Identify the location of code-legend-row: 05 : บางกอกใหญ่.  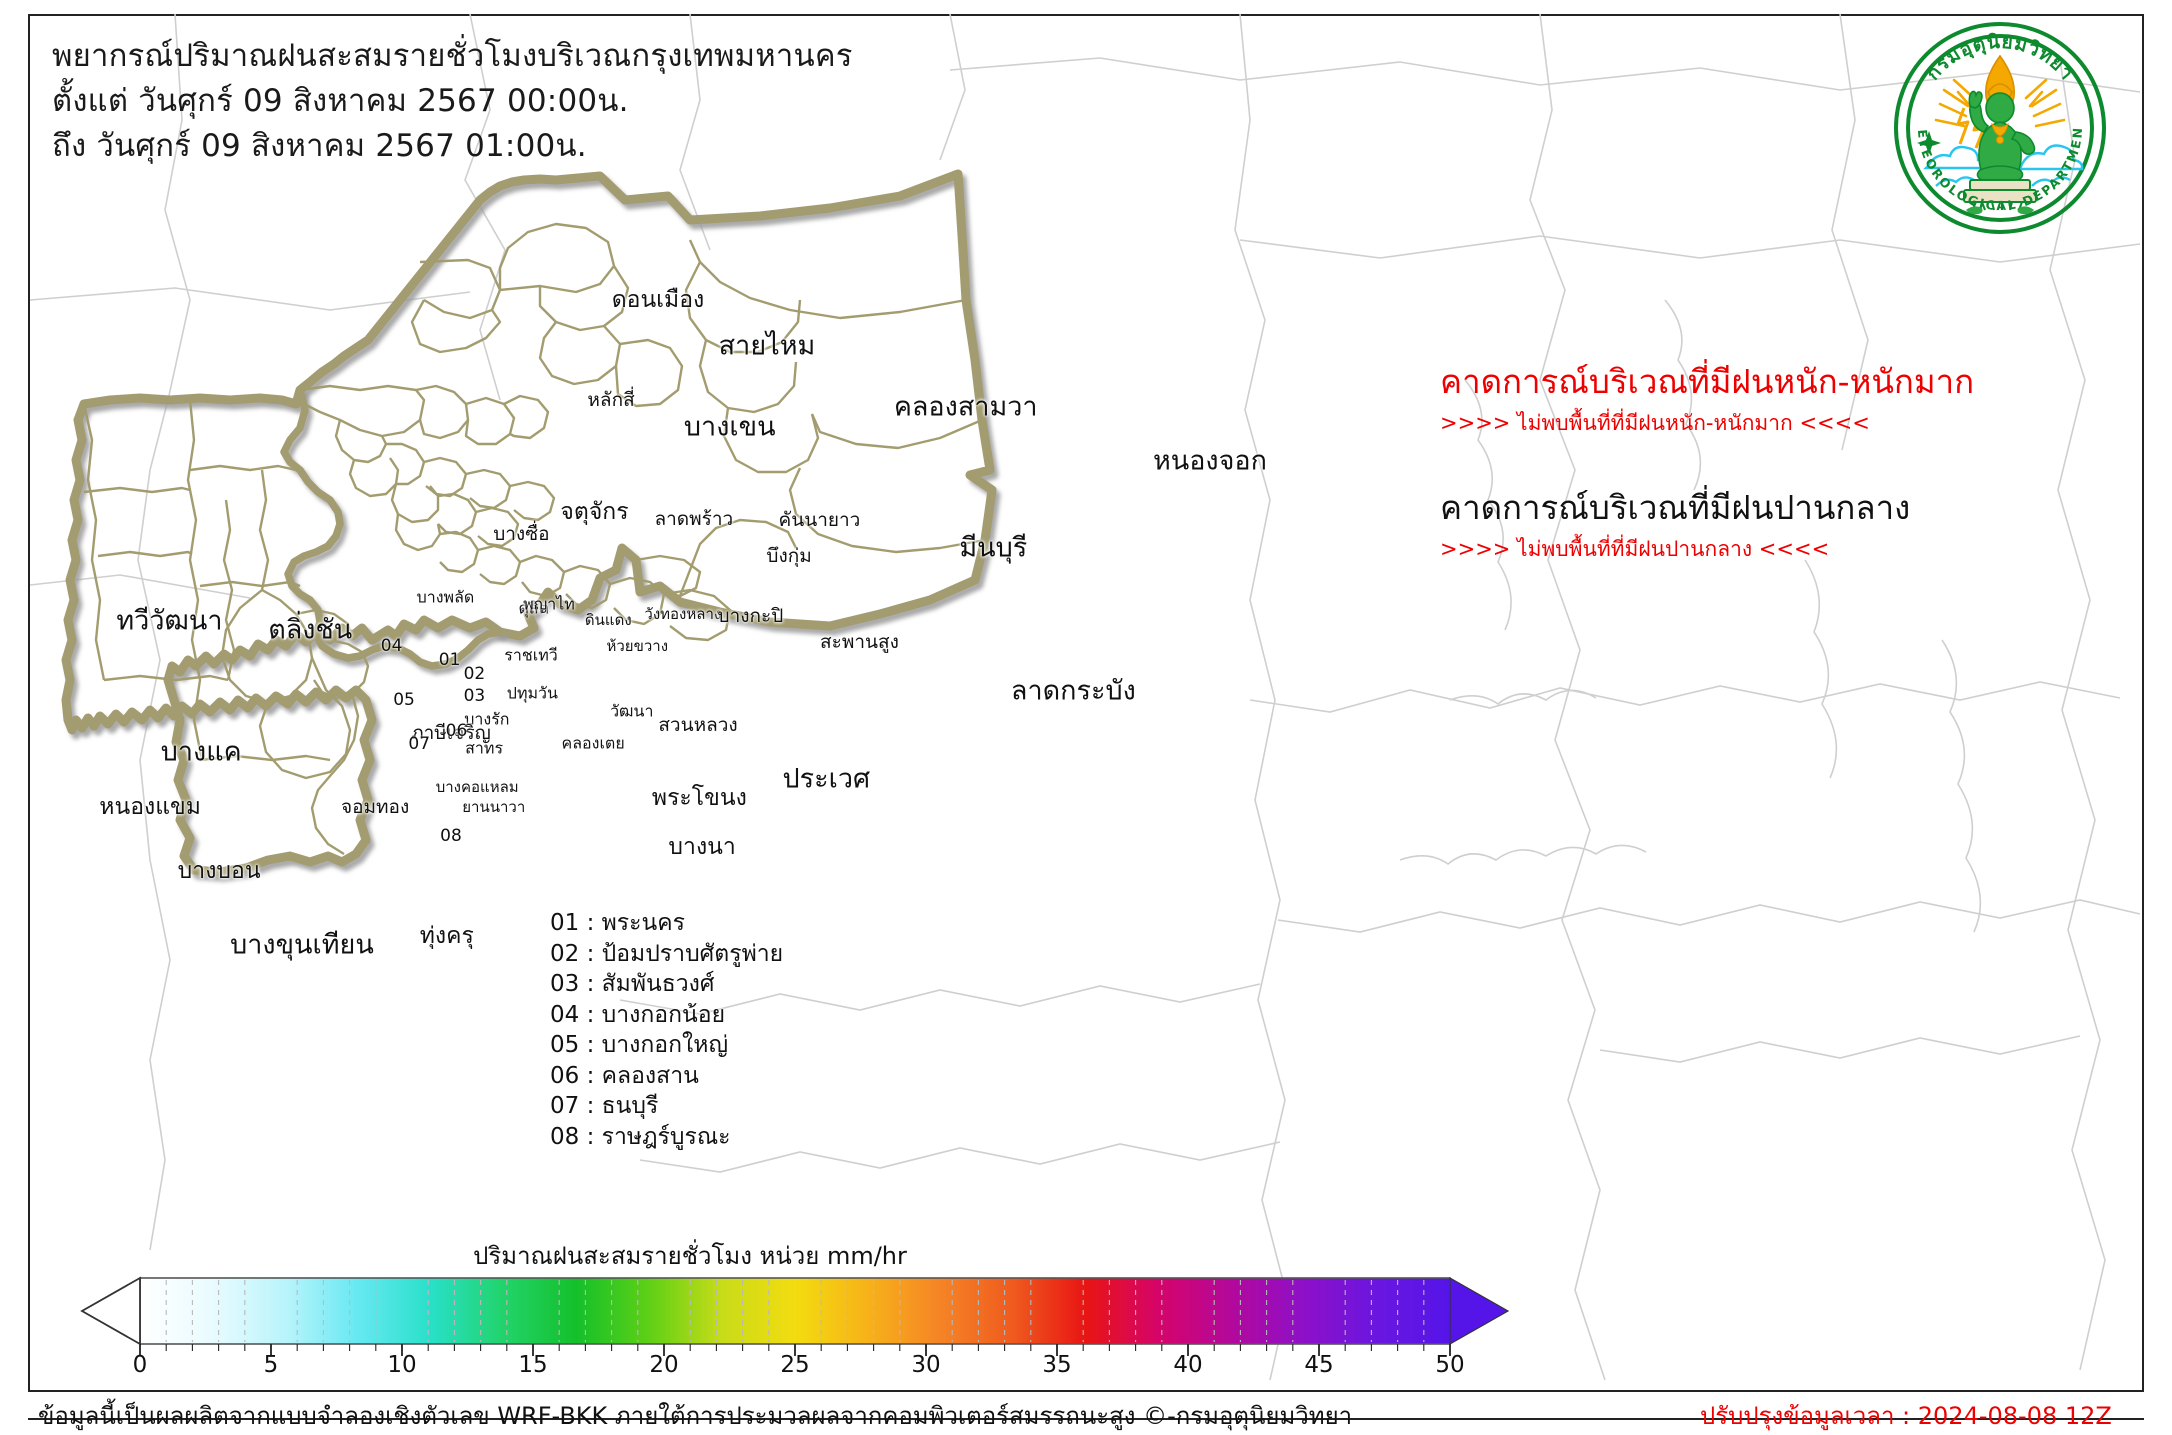
(639, 1045).